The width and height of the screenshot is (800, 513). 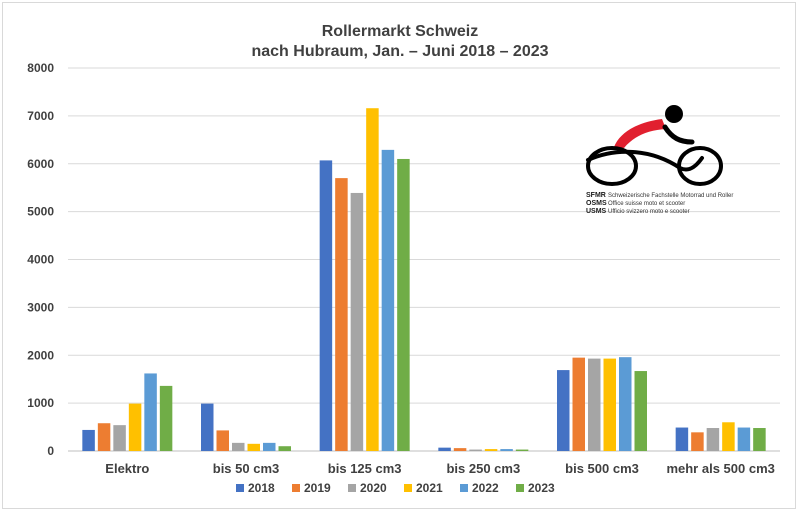 I want to click on logo-text-usms: Ufficio svizzero moto e scooter, so click(x=649, y=212).